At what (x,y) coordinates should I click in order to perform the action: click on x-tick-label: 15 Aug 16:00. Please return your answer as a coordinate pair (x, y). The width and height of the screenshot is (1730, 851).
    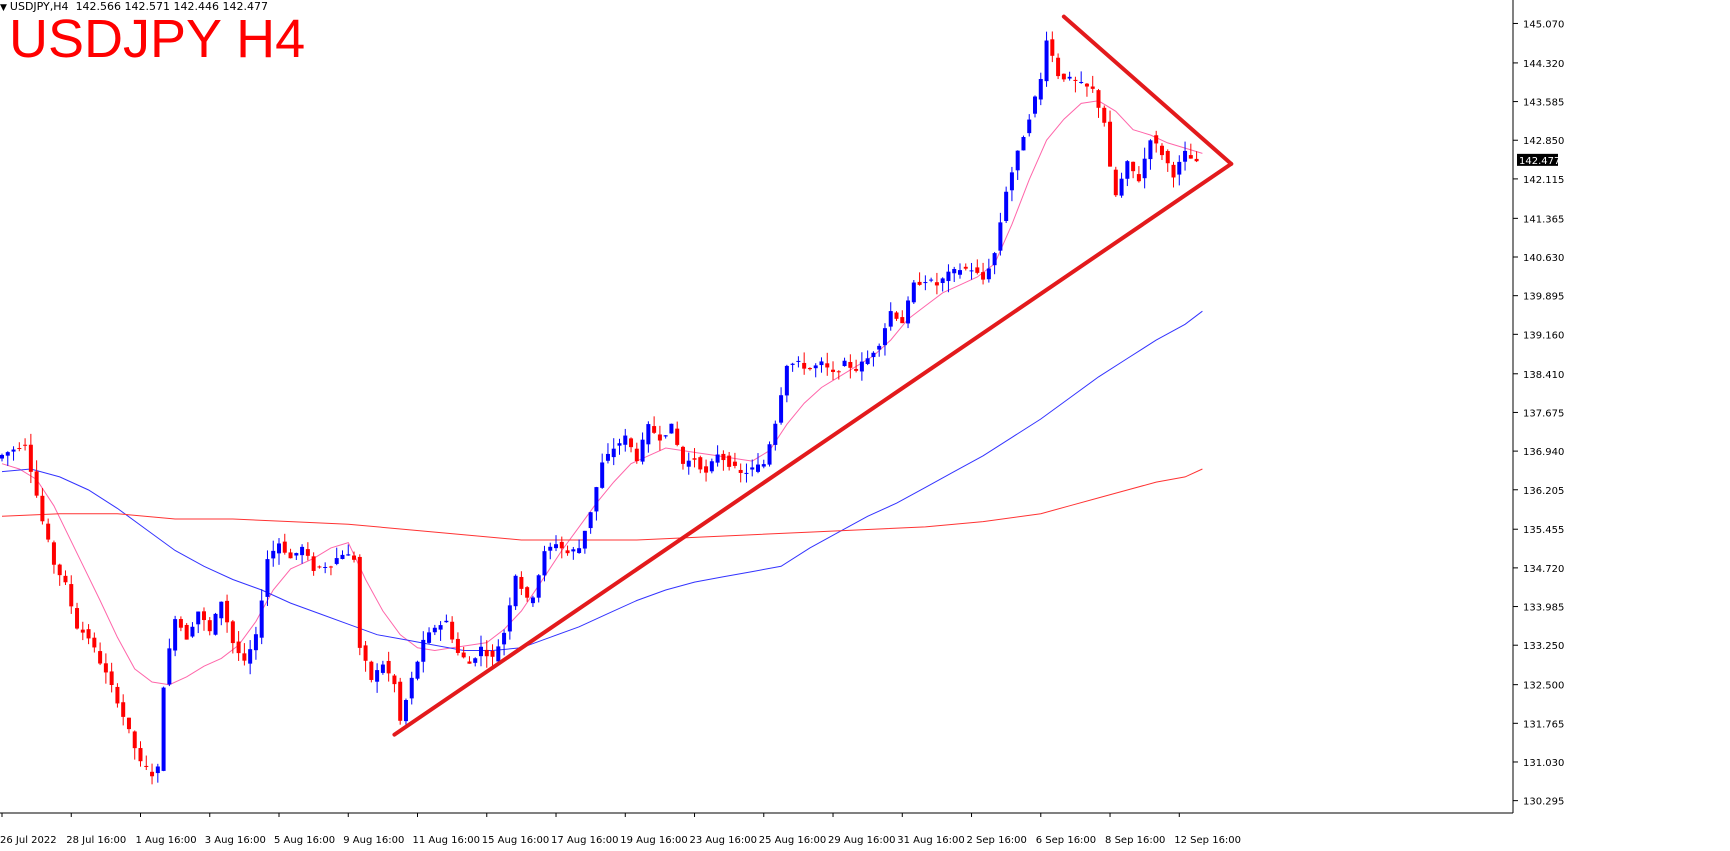
    Looking at the image, I should click on (515, 840).